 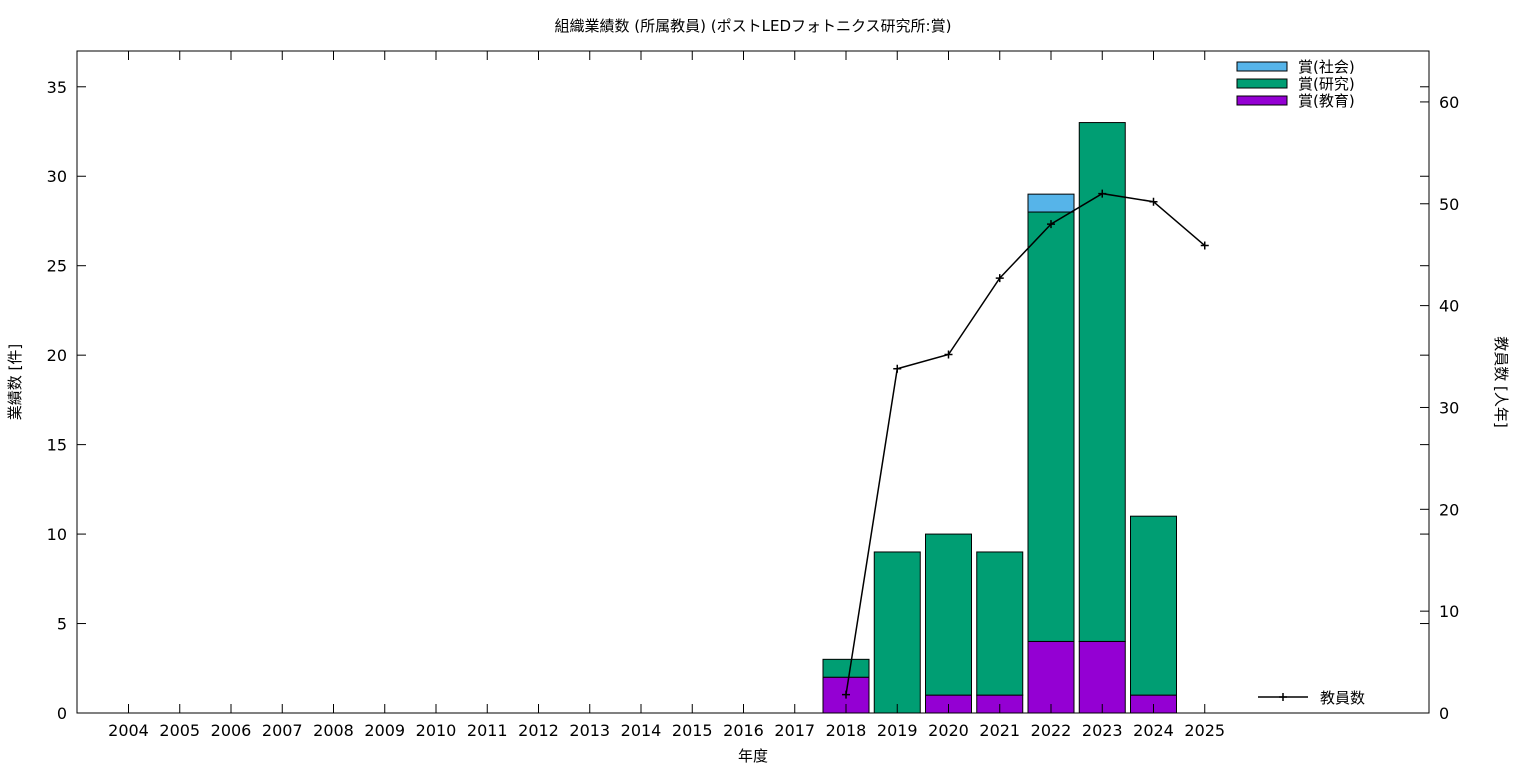 What do you see at coordinates (948, 730) in the screenshot?
I see `x-tick-label: 2020` at bounding box center [948, 730].